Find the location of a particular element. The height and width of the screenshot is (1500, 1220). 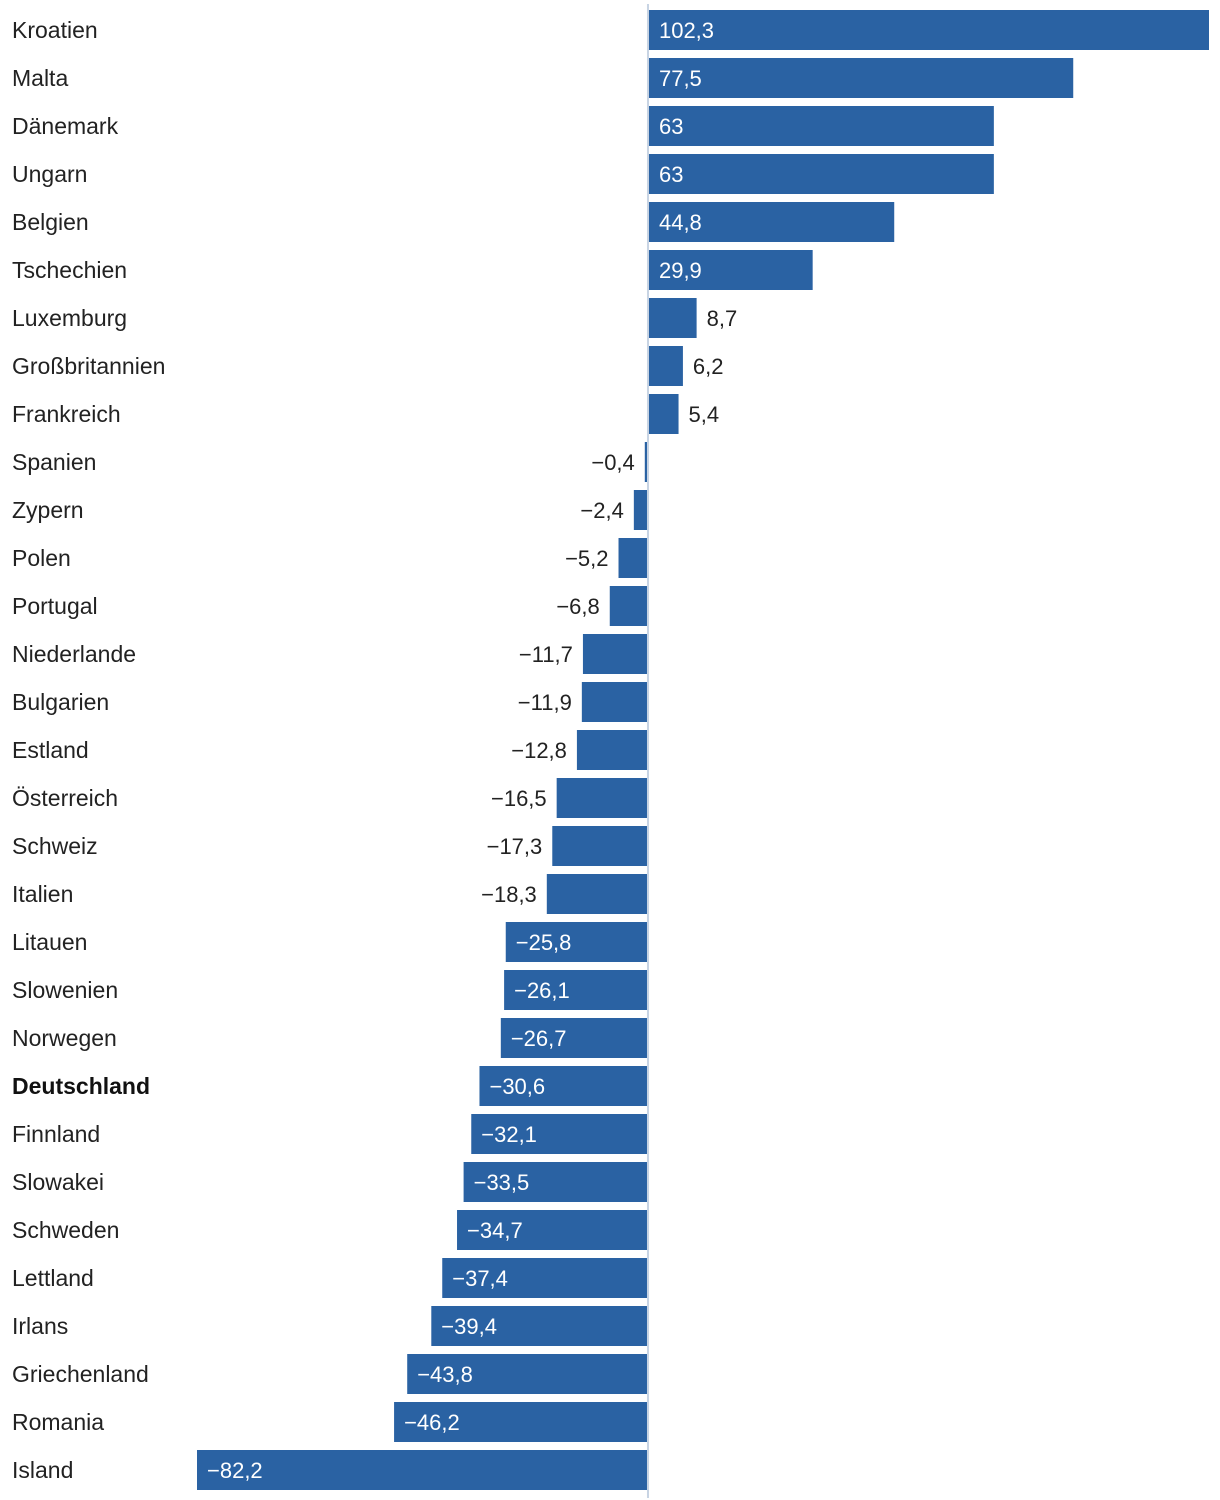

value-label-portugal: −6,8 is located at coordinates (577, 606).